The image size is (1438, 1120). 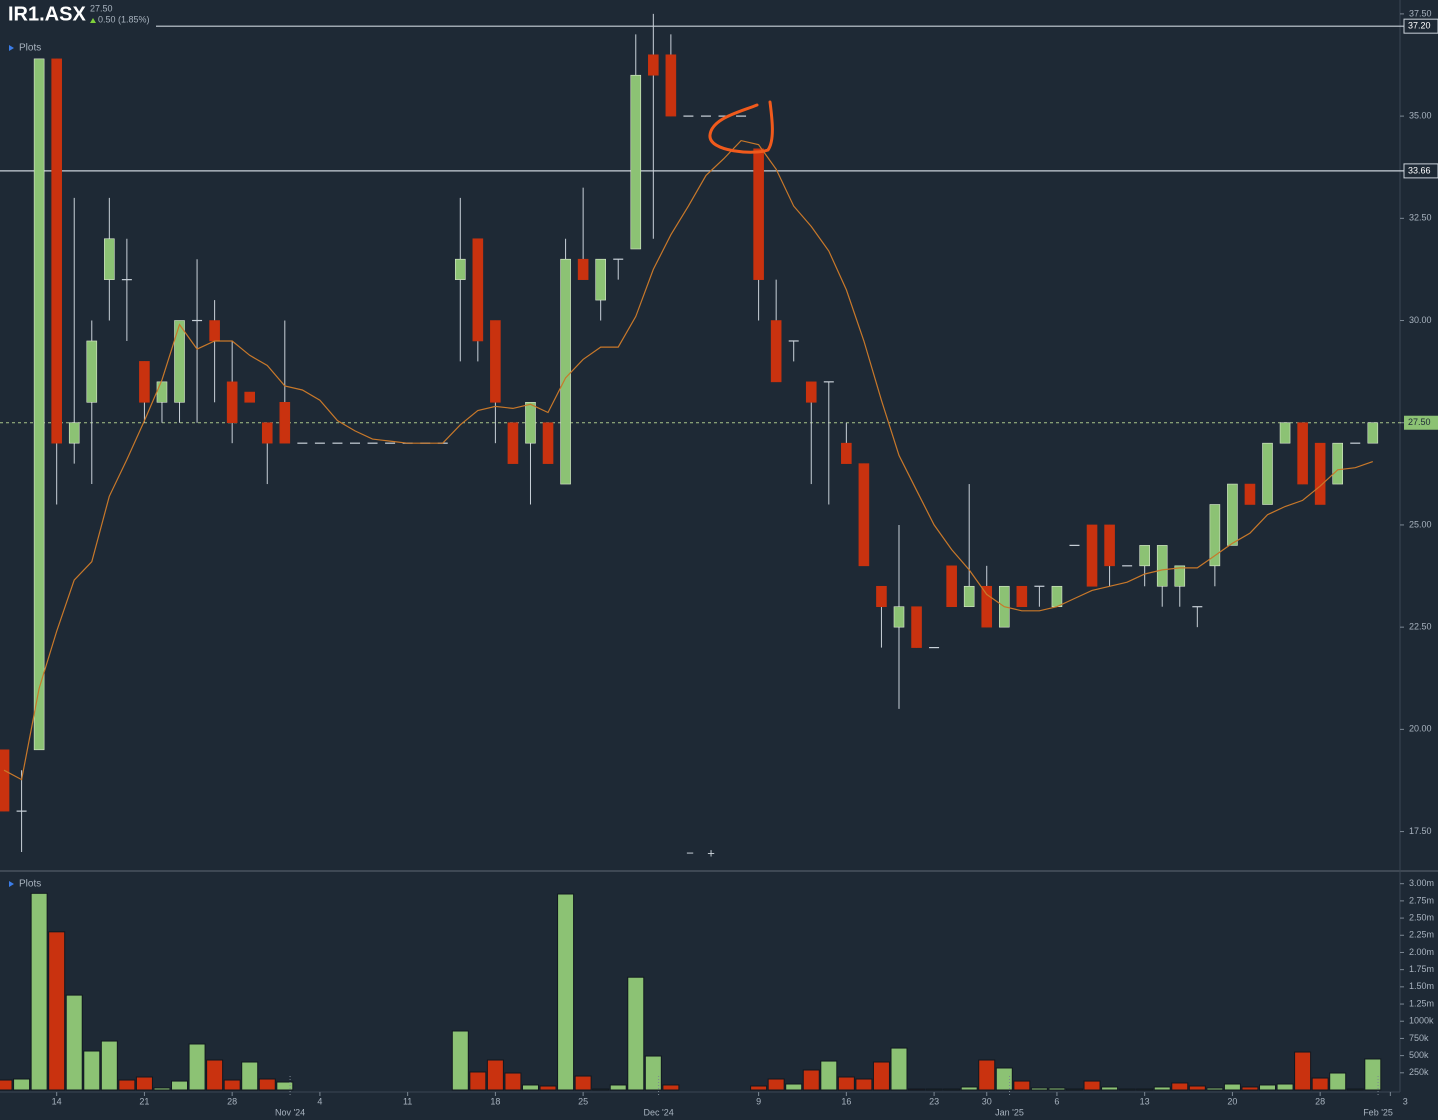 I want to click on zoom-out: −, so click(x=690, y=852).